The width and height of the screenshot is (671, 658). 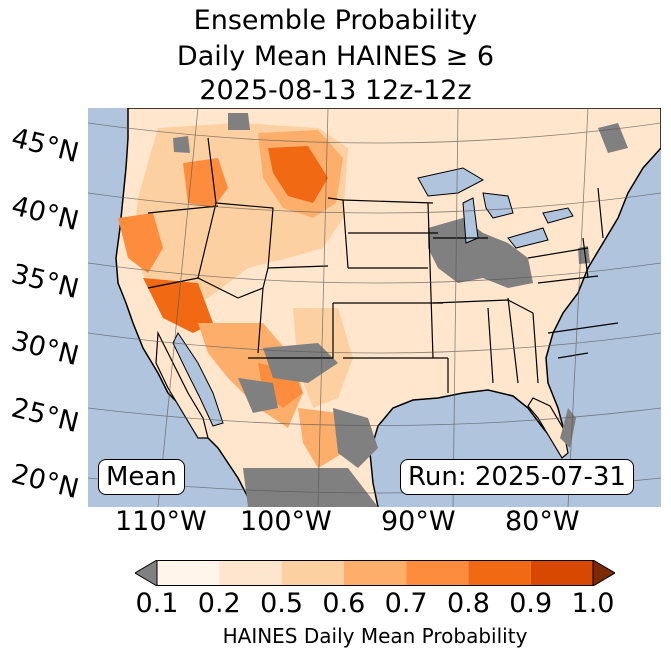 What do you see at coordinates (335, 90) in the screenshot?
I see `title-line-3: 2025-08-13 12z-12z` at bounding box center [335, 90].